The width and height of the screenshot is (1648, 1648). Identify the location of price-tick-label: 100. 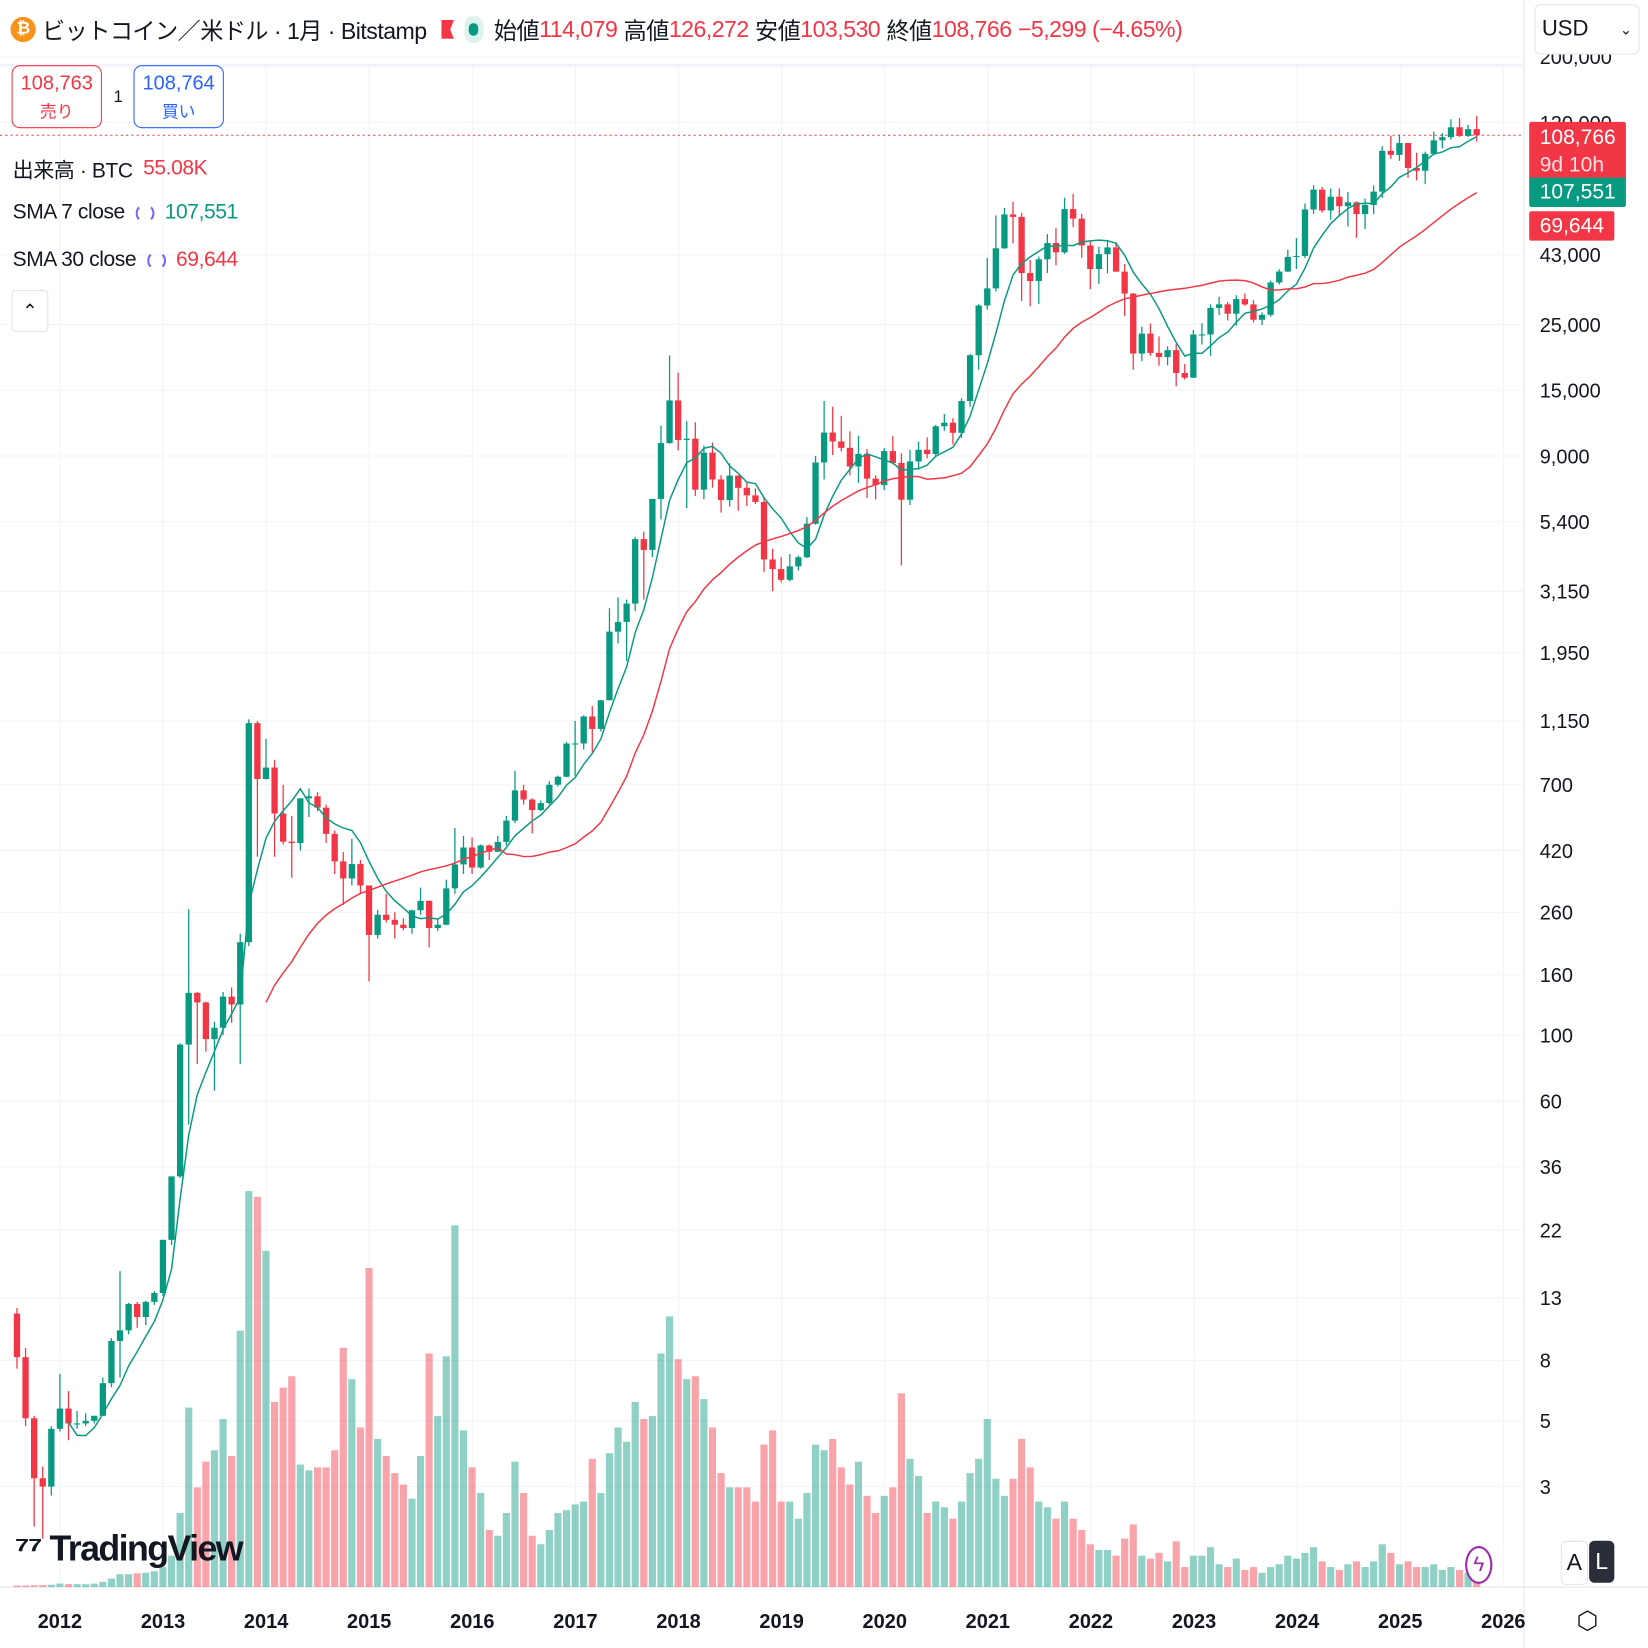
(1556, 1037).